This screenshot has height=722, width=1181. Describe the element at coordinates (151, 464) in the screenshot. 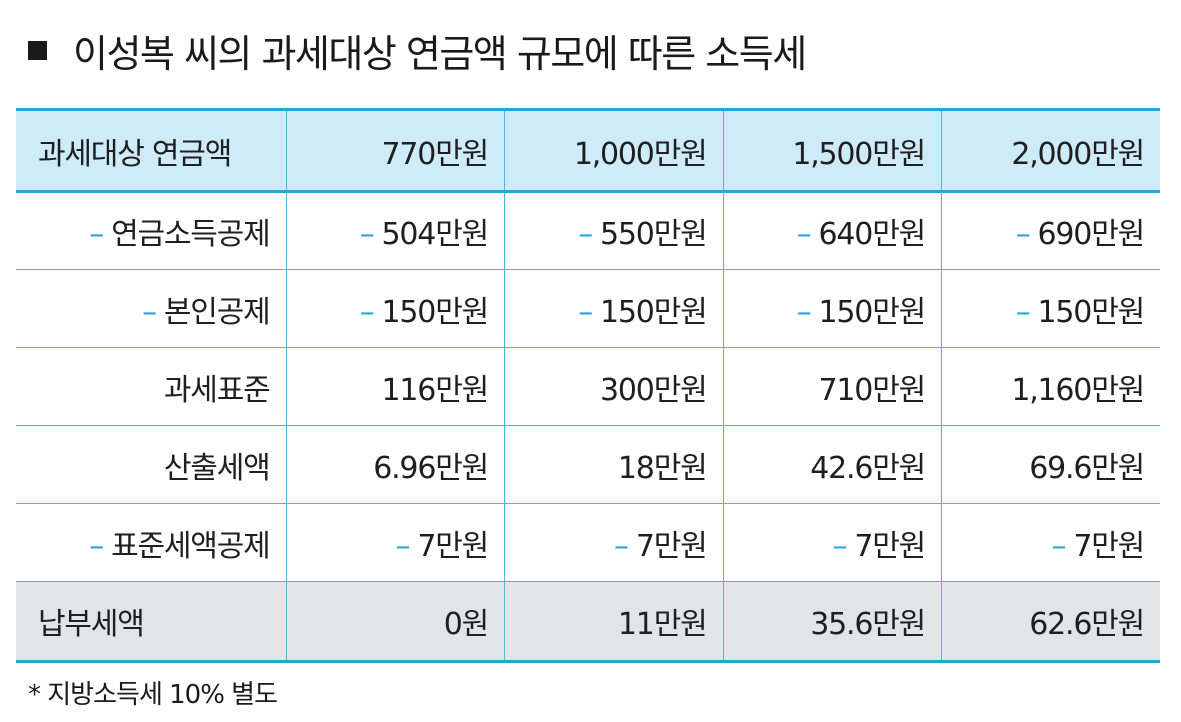

I see `row-label: 산출세액` at that location.